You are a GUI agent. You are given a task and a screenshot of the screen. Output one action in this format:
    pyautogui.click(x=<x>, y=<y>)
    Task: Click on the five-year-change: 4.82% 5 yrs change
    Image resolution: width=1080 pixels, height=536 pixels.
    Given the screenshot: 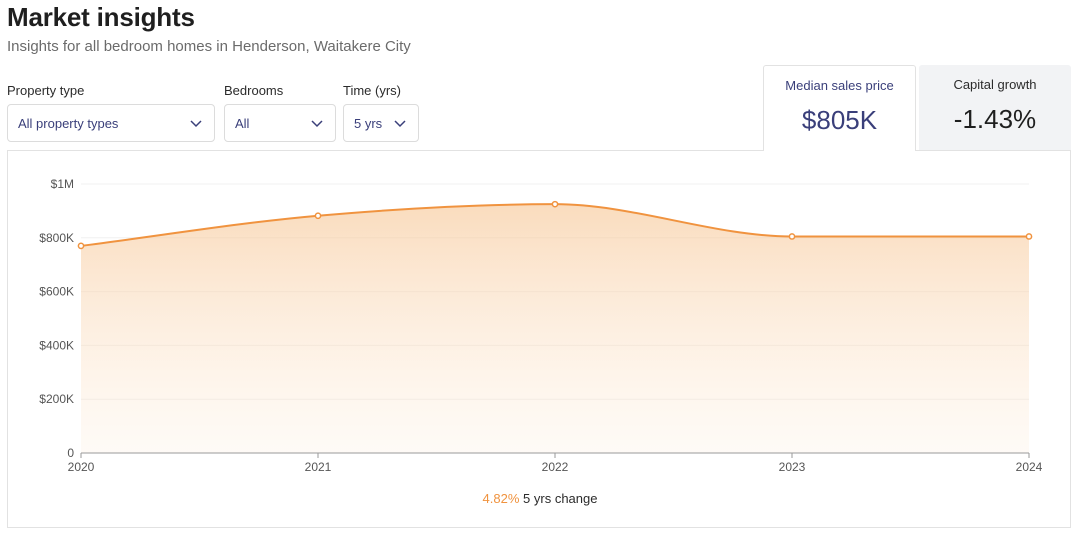 What is the action you would take?
    pyautogui.click(x=540, y=498)
    